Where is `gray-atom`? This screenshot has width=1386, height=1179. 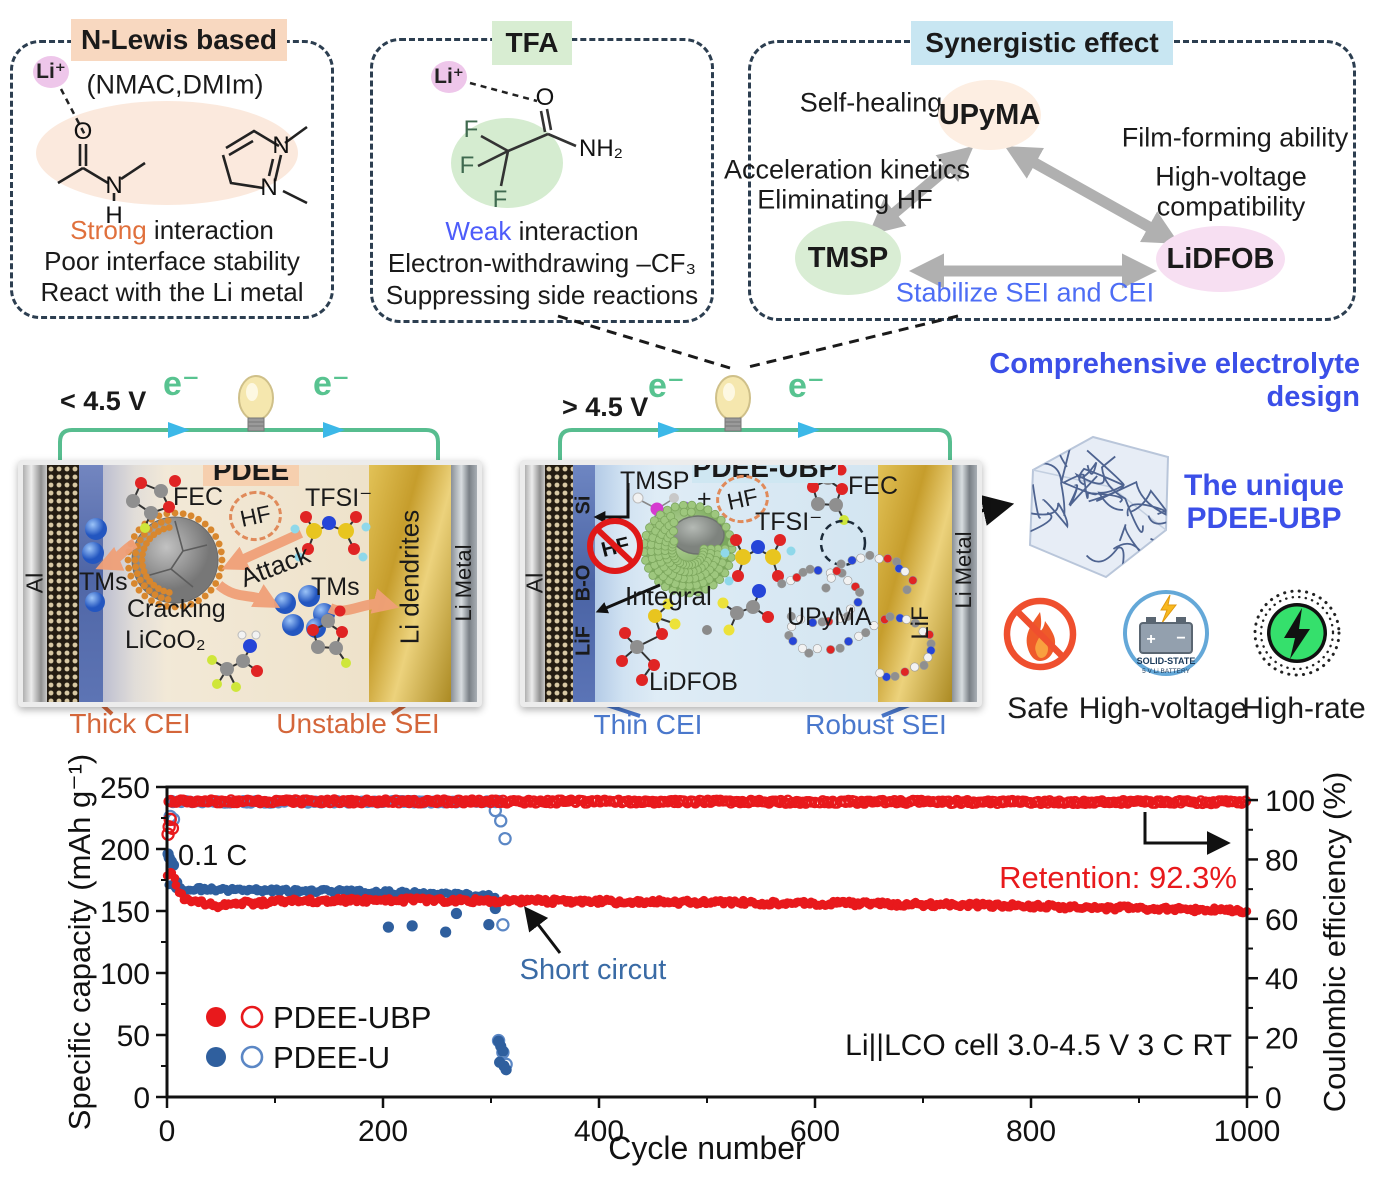
gray-atom is located at coordinates (707, 630).